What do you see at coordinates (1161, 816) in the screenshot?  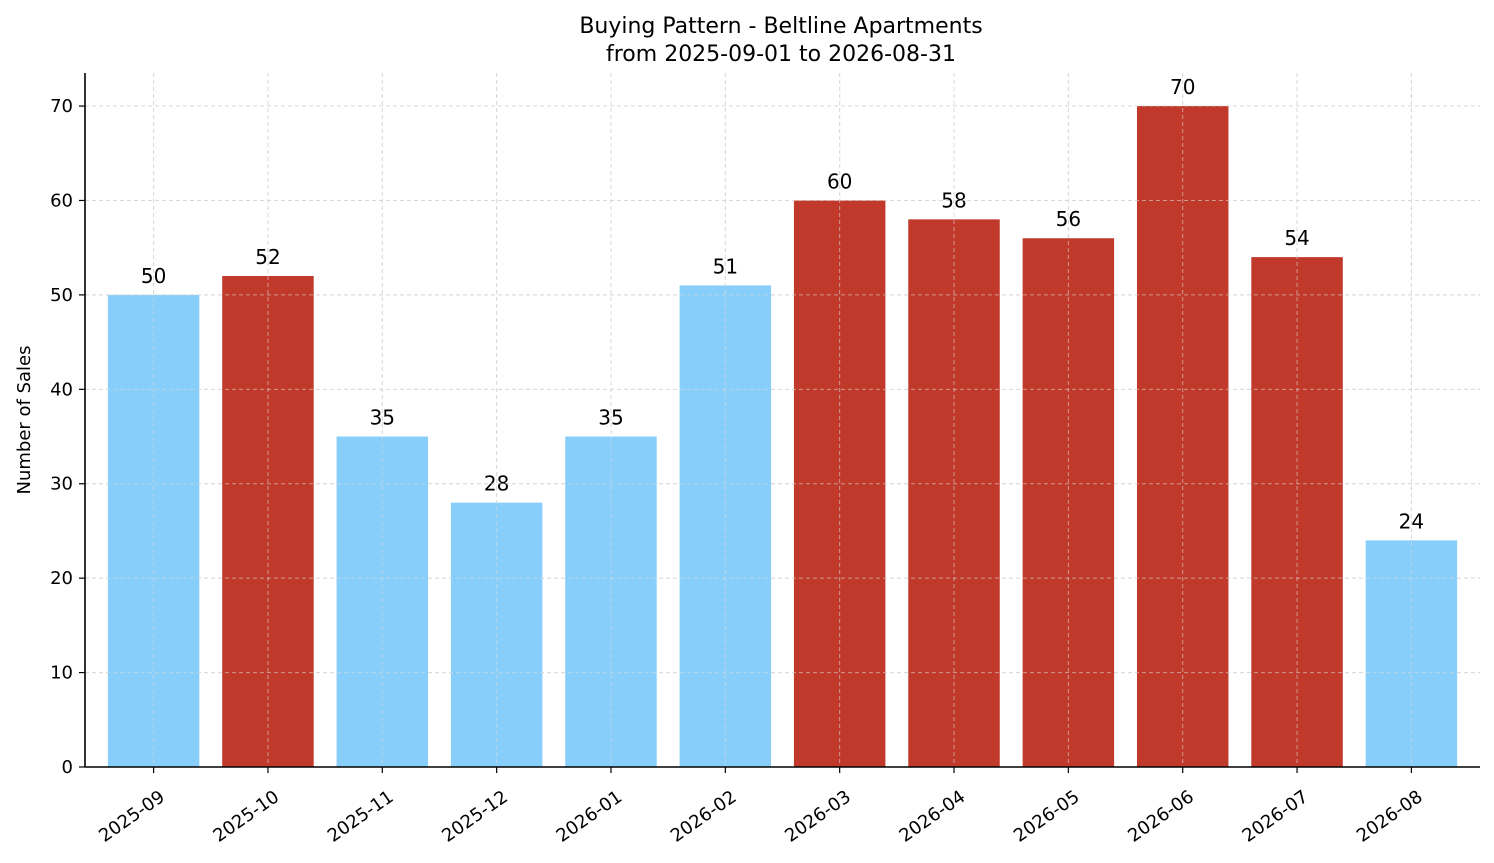 I see `x-tick-label: 2026-06` at bounding box center [1161, 816].